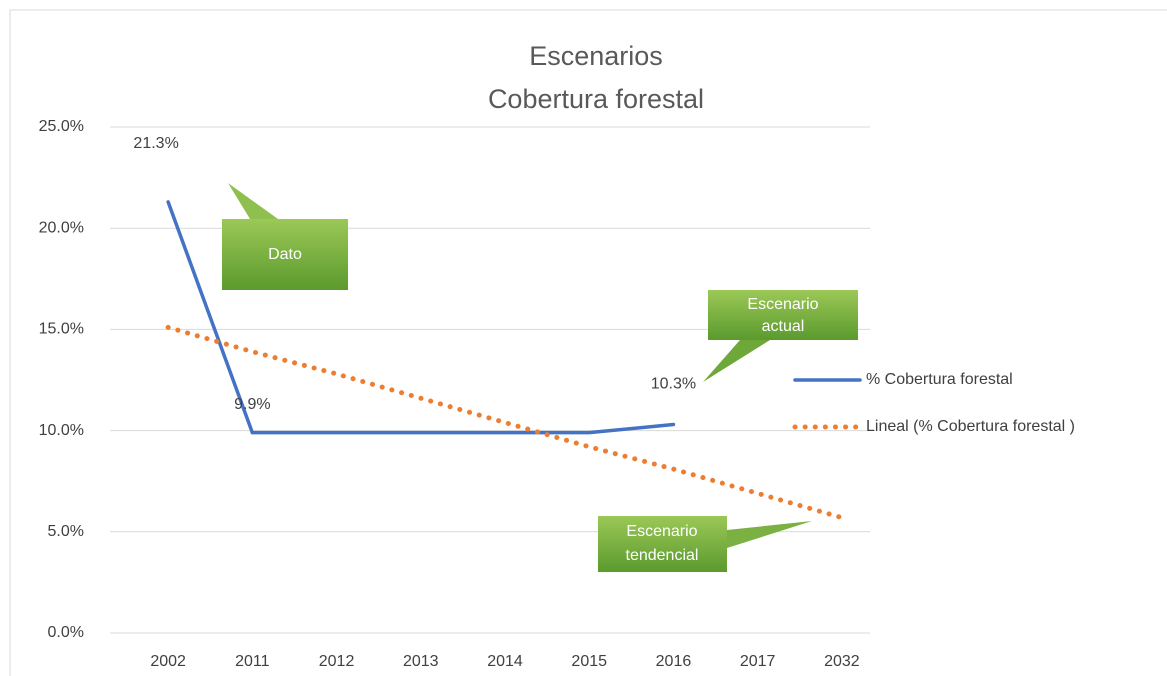  I want to click on x-tick-label: 2013, so click(421, 661).